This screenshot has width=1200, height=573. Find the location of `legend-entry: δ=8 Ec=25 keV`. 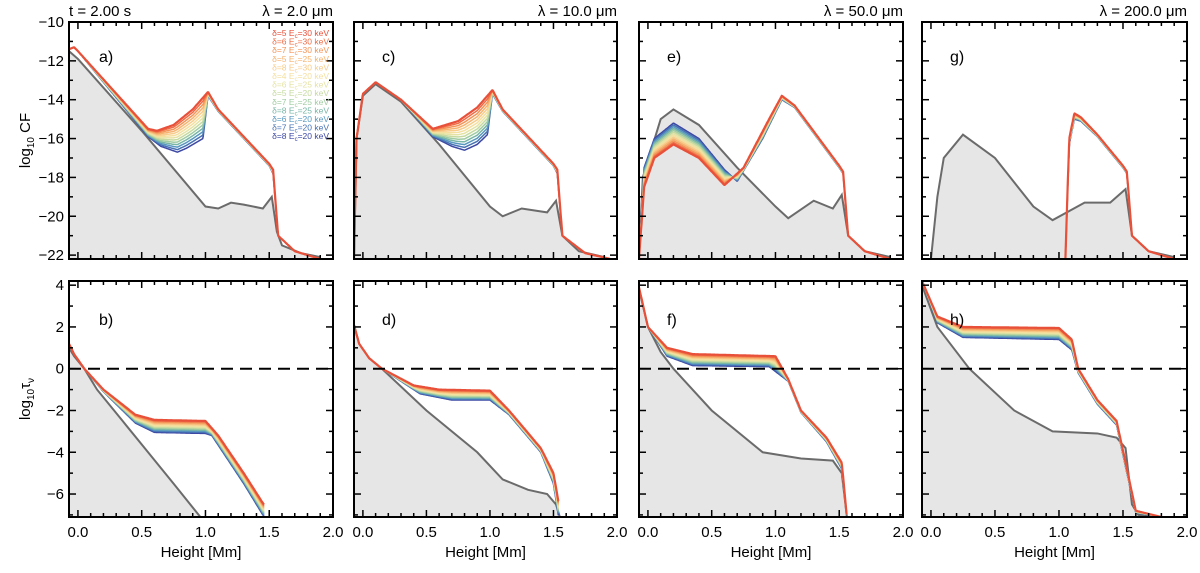

legend-entry: δ=8 Ec=25 keV is located at coordinates (300, 111).